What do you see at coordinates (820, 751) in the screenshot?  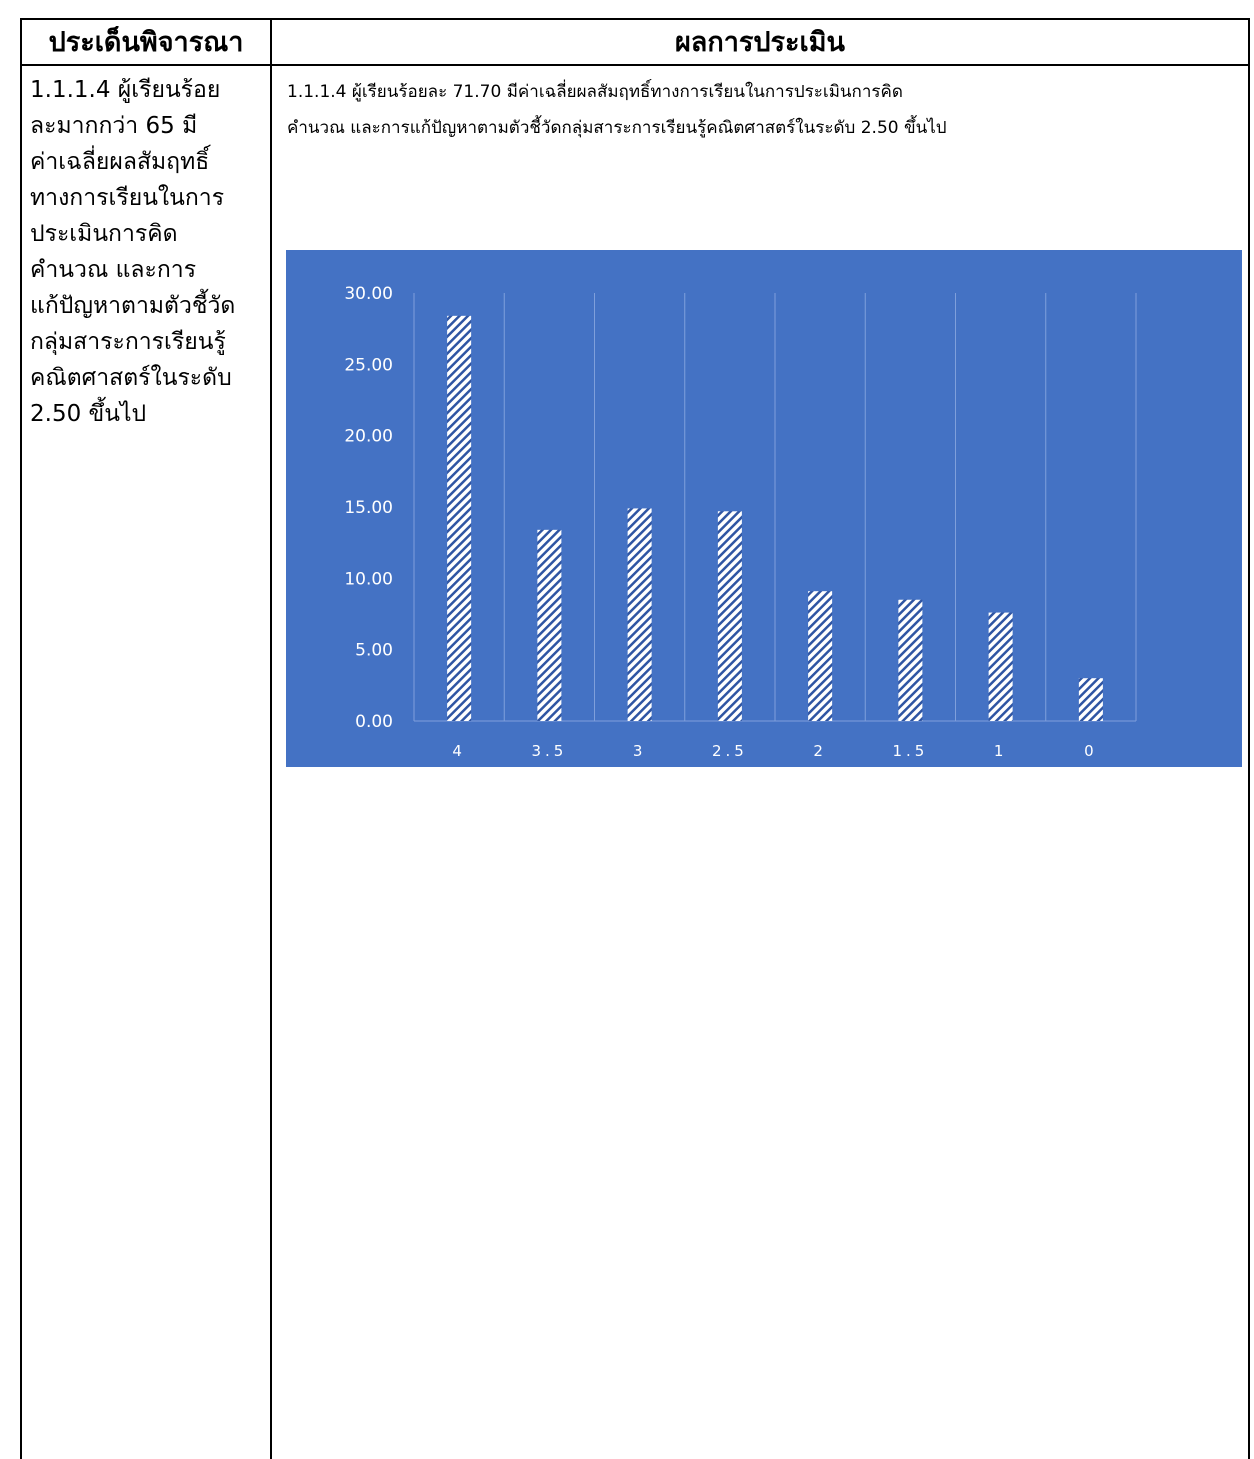 I see `x-tick-label: 2` at bounding box center [820, 751].